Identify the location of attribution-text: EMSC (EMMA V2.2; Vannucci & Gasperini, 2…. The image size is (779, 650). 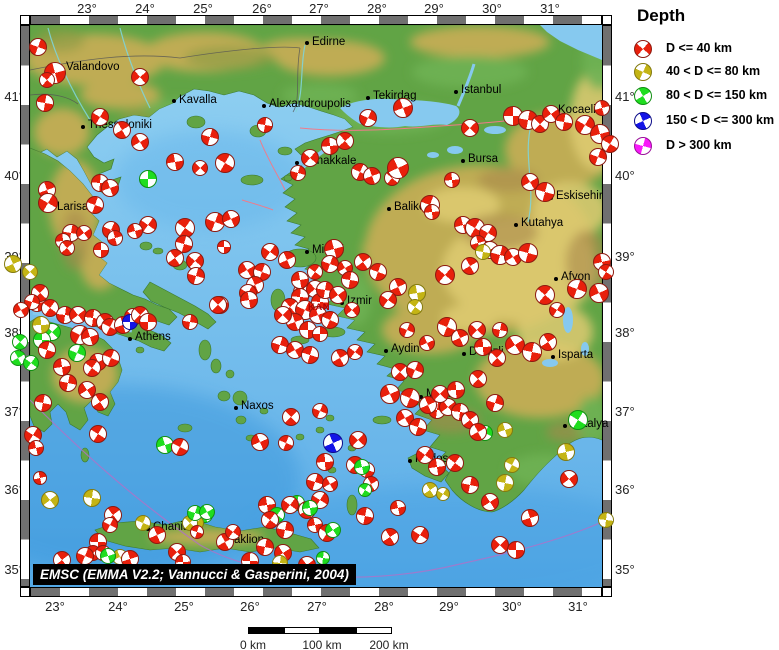
(194, 574).